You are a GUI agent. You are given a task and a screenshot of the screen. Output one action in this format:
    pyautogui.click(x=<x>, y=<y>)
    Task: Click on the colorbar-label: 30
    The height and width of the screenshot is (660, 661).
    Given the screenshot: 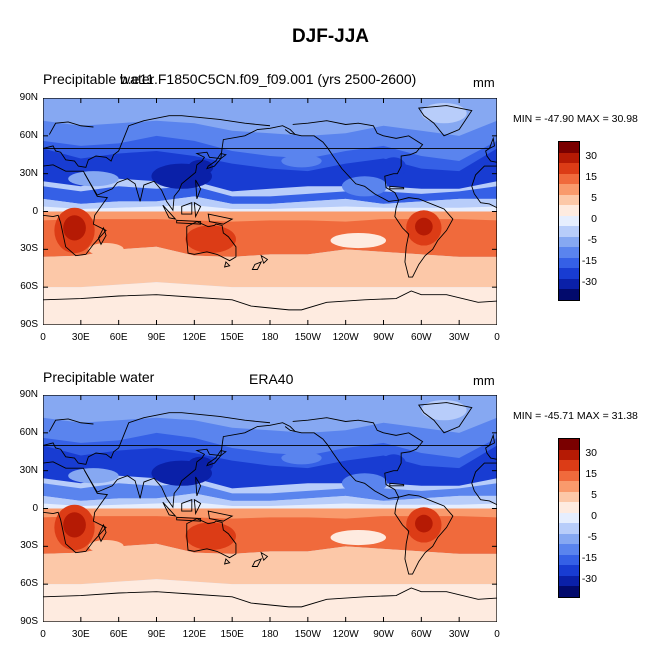 What is the action you would take?
    pyautogui.click(x=591, y=155)
    